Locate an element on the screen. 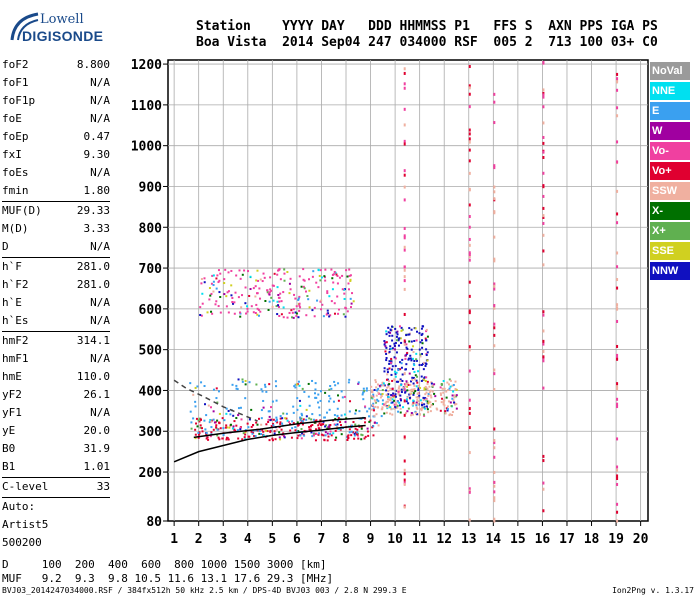 The image size is (700, 600). param-row: hmF1 N/A is located at coordinates (56, 359).